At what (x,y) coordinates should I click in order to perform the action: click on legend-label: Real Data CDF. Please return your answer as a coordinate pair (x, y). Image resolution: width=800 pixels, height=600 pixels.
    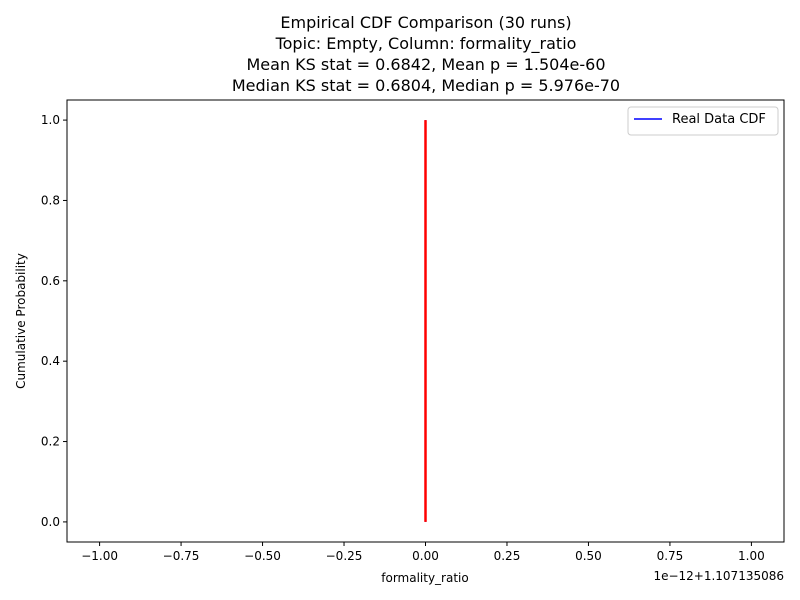
    Looking at the image, I should click on (719, 119).